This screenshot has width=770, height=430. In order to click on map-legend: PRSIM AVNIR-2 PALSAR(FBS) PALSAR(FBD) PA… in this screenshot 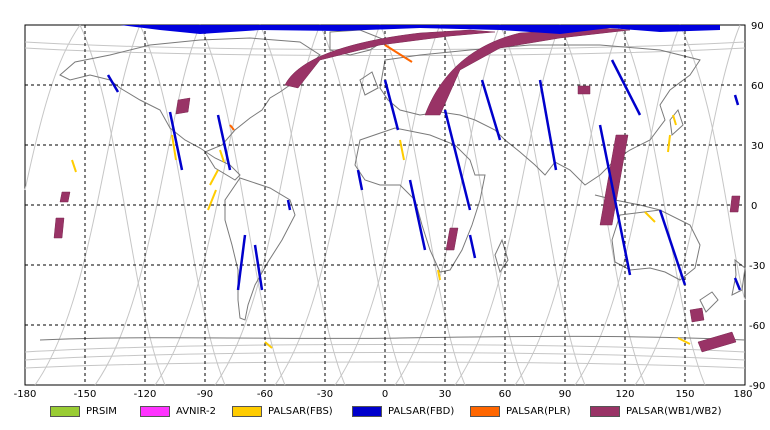, I will do `click(385, 411)`.